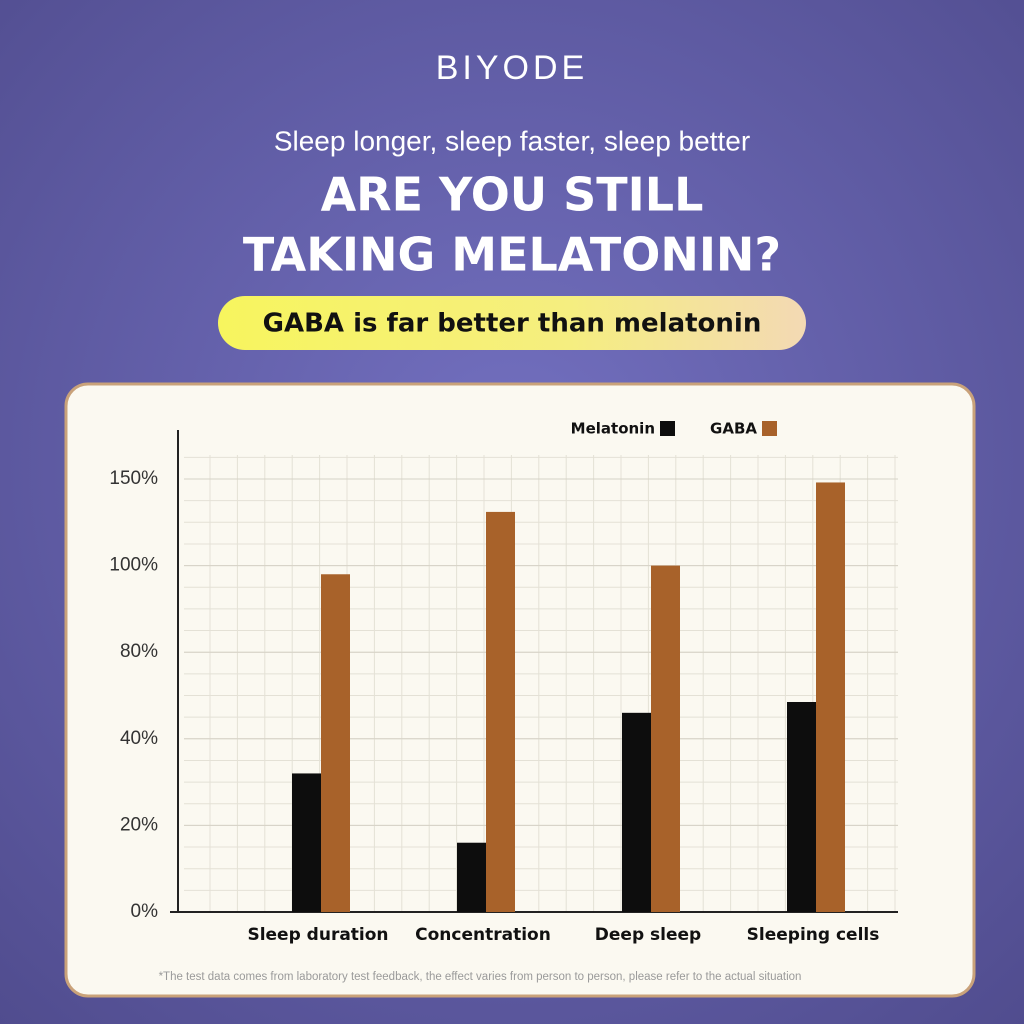 The width and height of the screenshot is (1024, 1028). What do you see at coordinates (733, 429) in the screenshot?
I see `legend-label: GABA` at bounding box center [733, 429].